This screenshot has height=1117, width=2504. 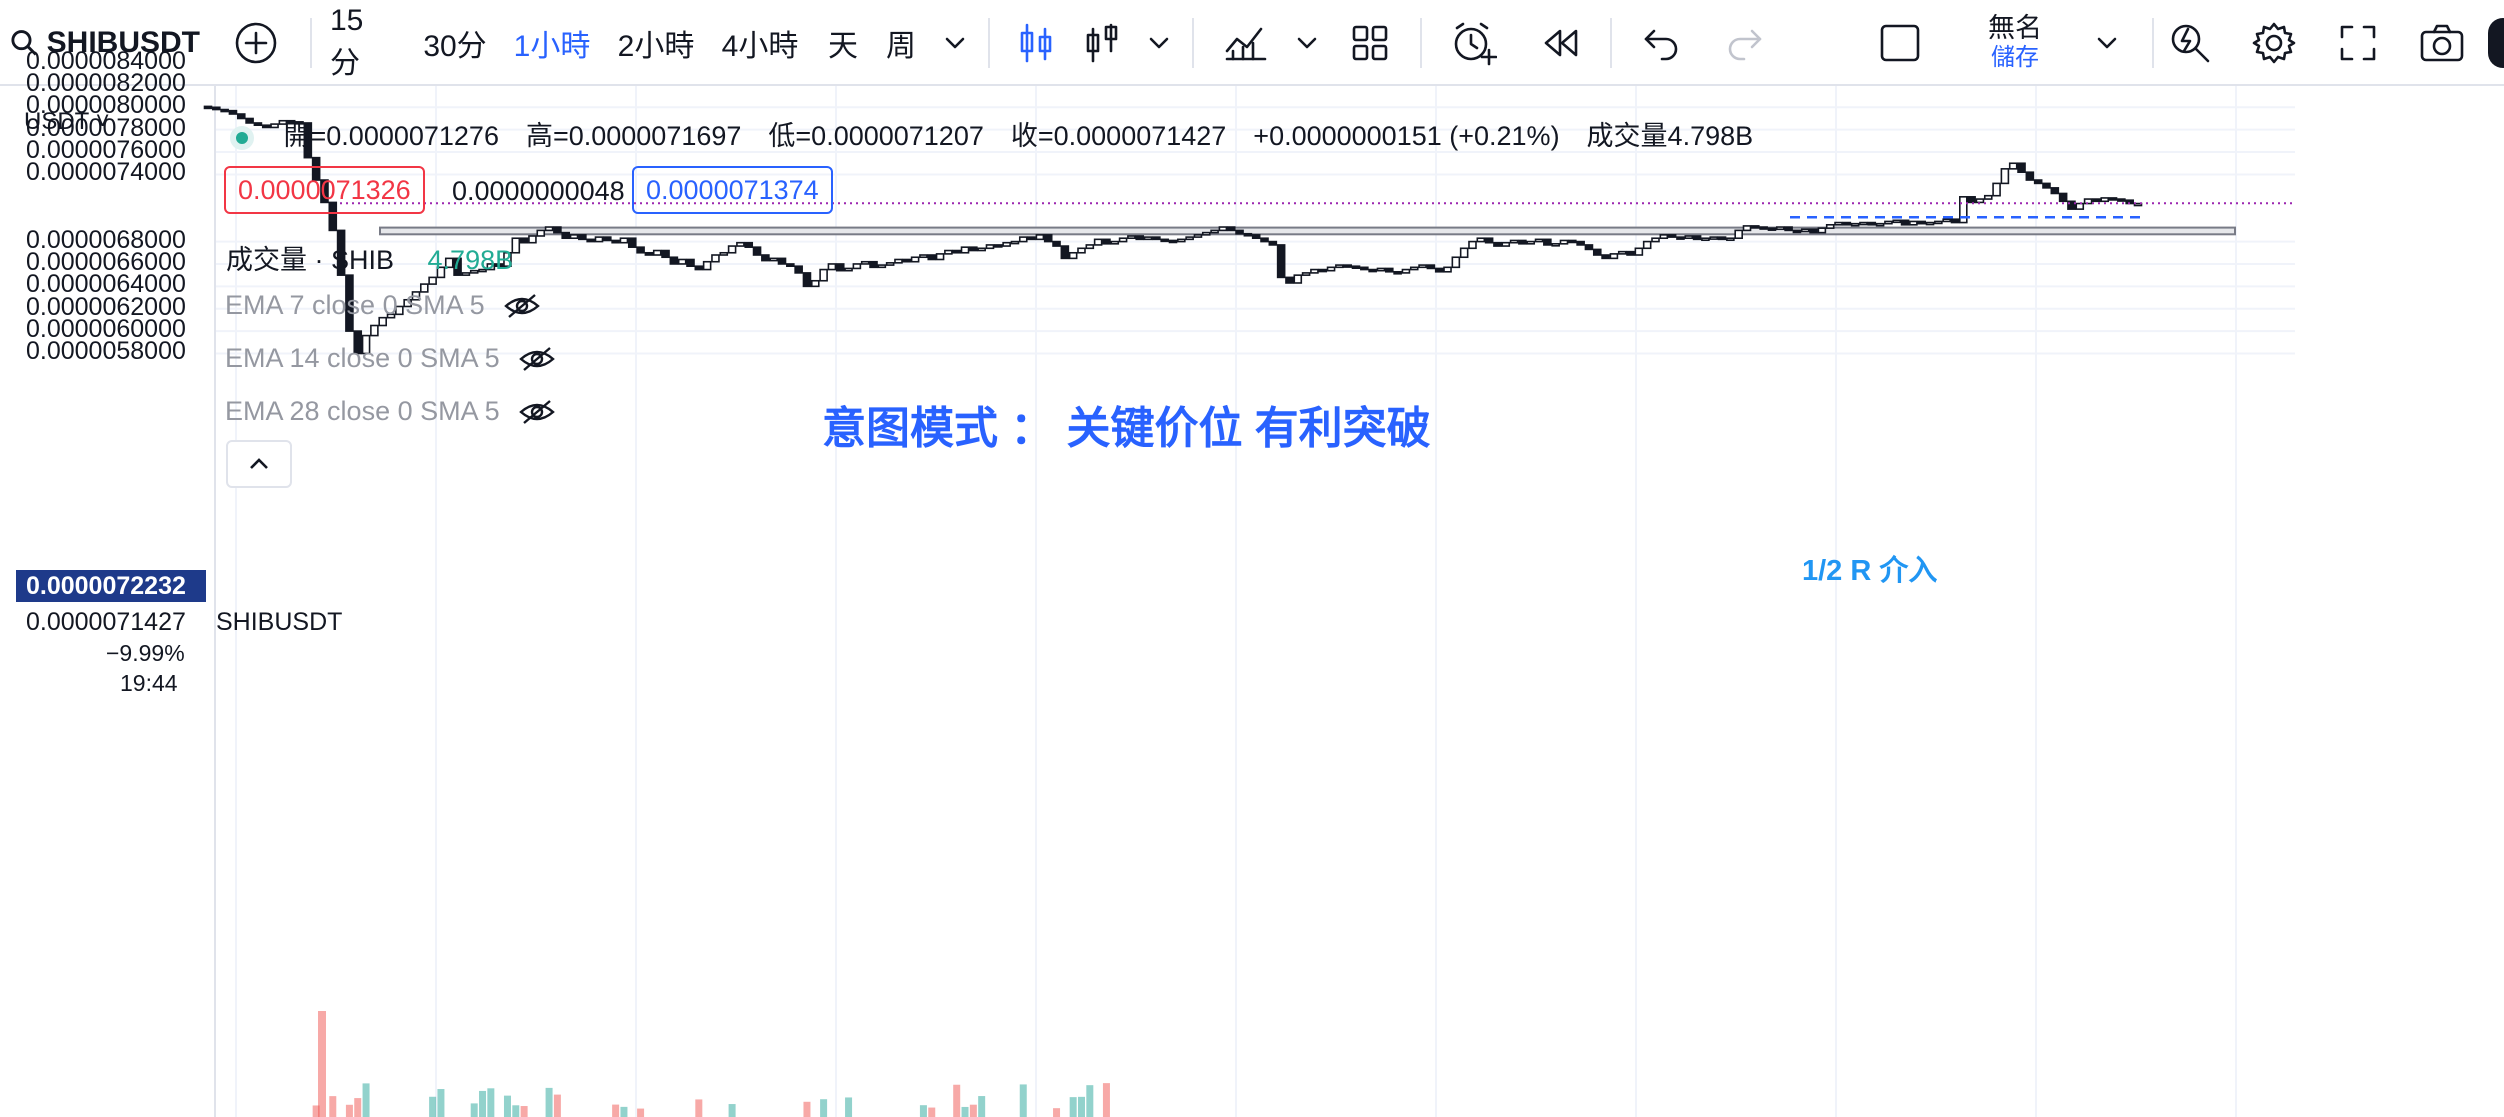 What do you see at coordinates (901, 43) in the screenshot?
I see `timeframe-1w: 周` at bounding box center [901, 43].